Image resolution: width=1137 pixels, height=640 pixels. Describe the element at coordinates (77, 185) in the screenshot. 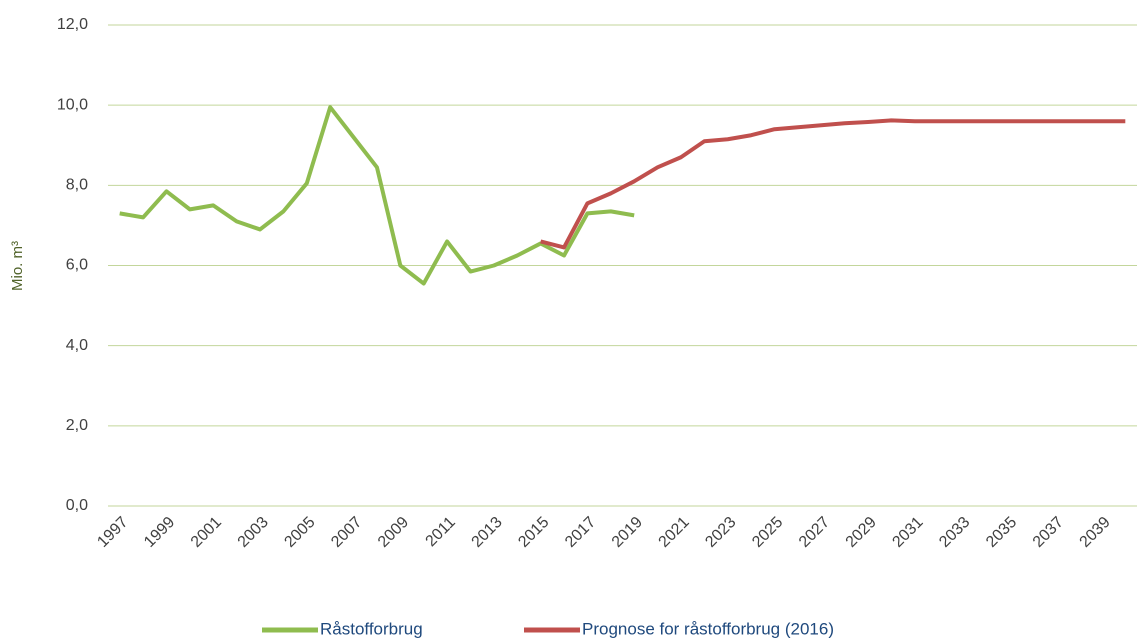

I see `y-tick-label: 8,0` at that location.